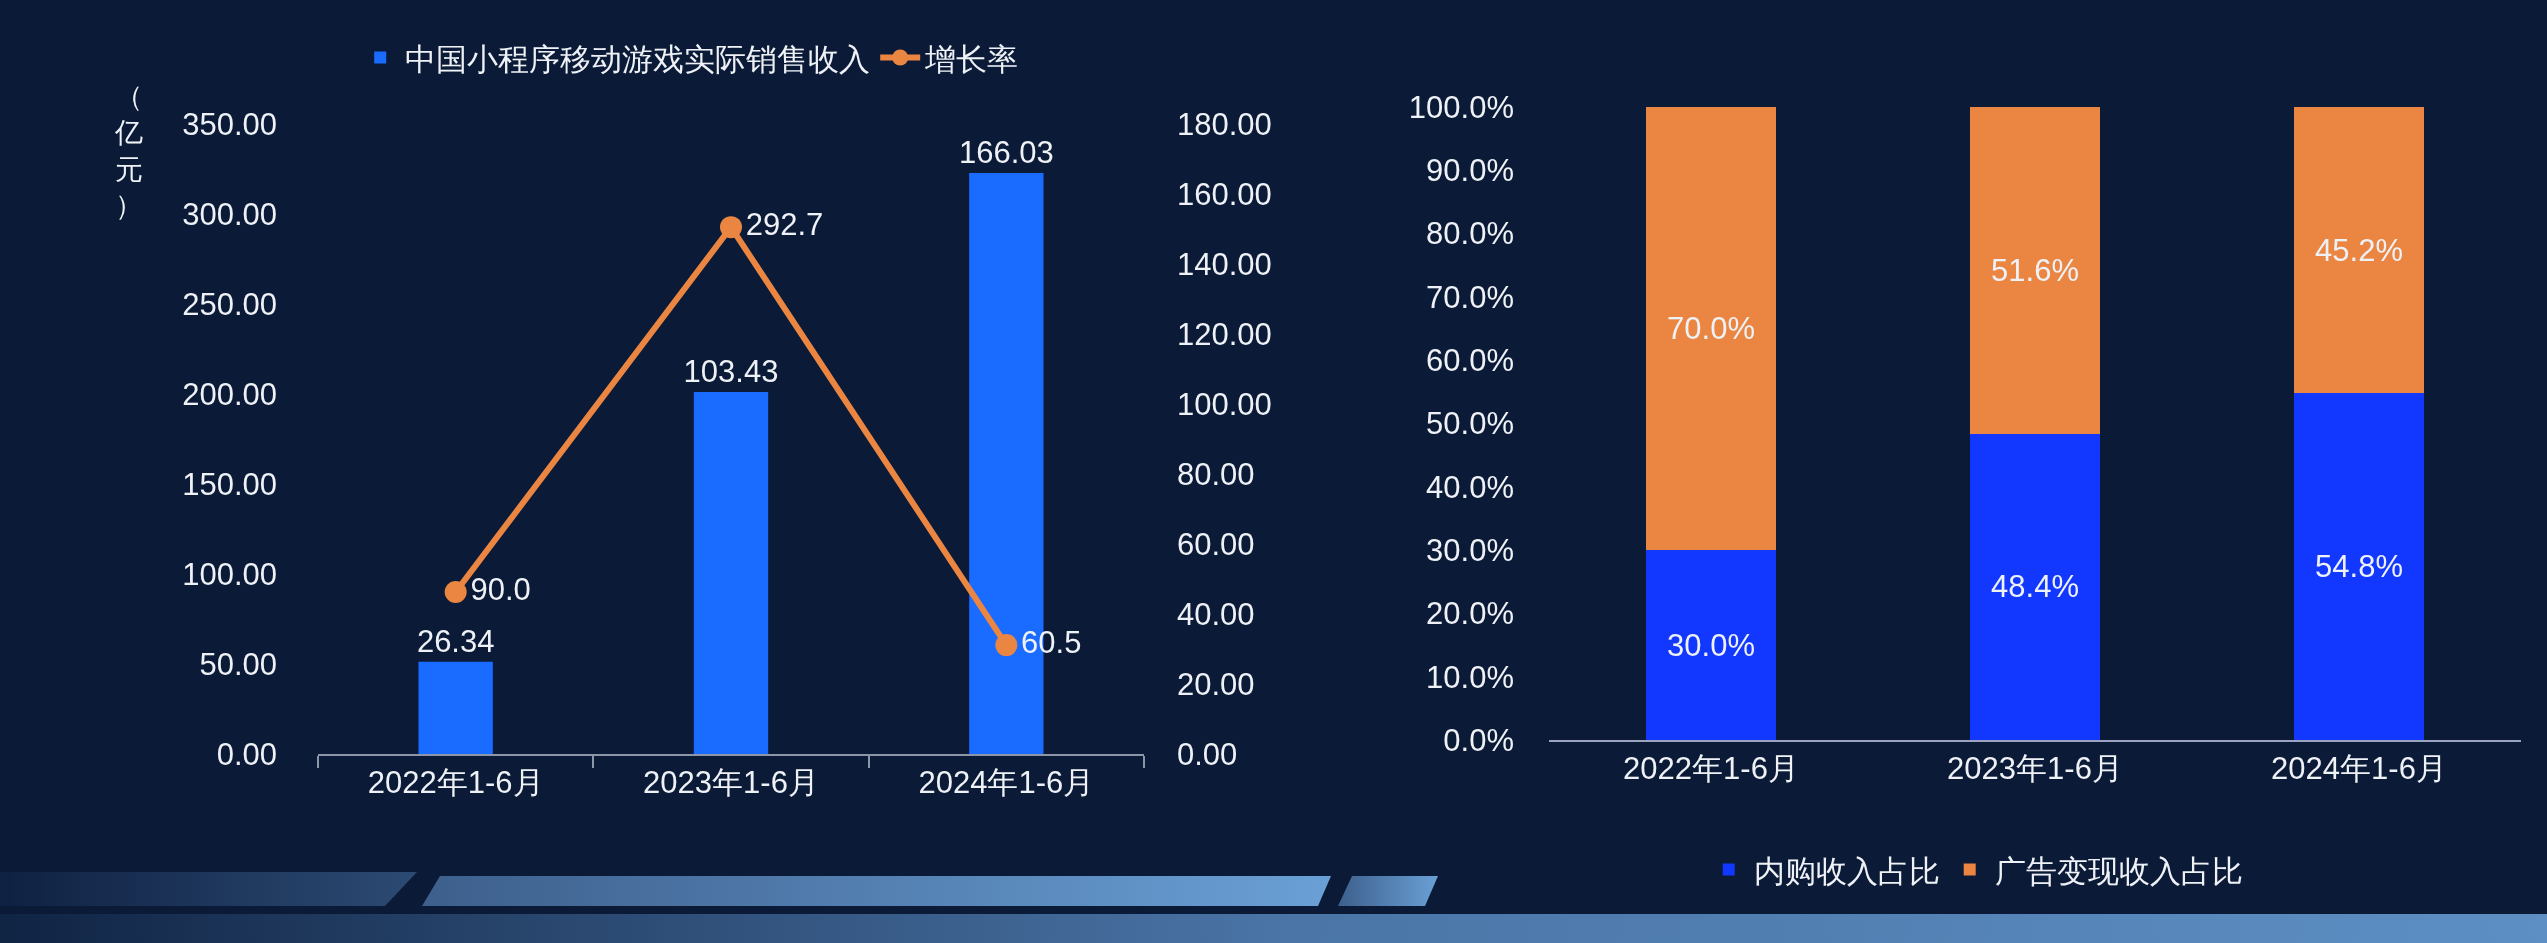  I want to click on y-tick-label: 50.0%, so click(1470, 424).